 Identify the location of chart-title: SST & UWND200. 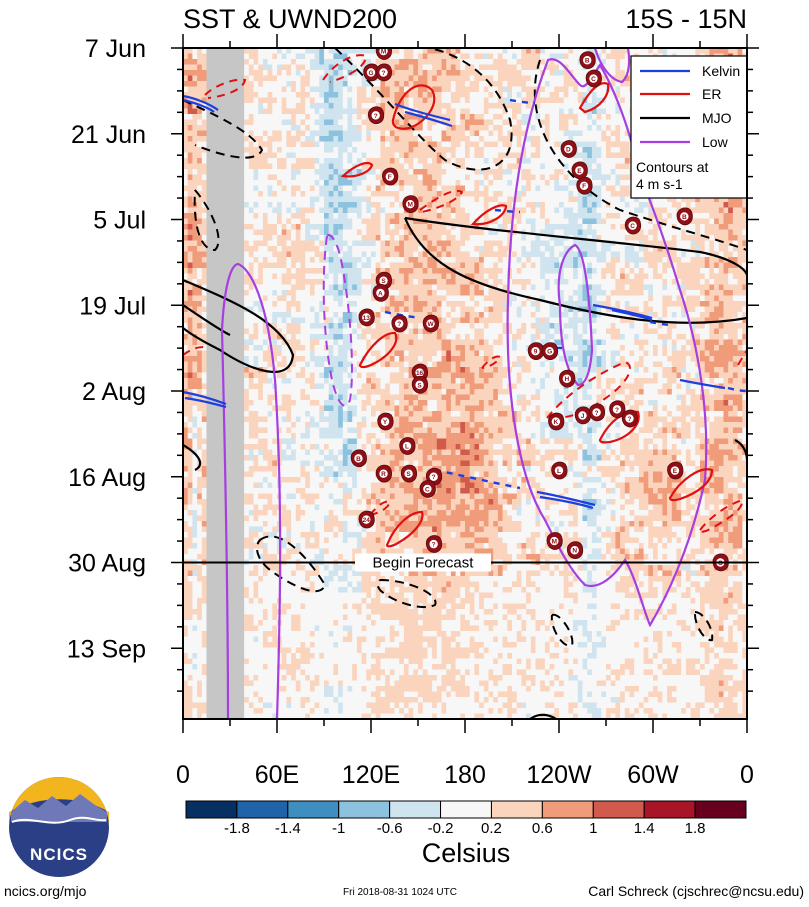
(290, 19).